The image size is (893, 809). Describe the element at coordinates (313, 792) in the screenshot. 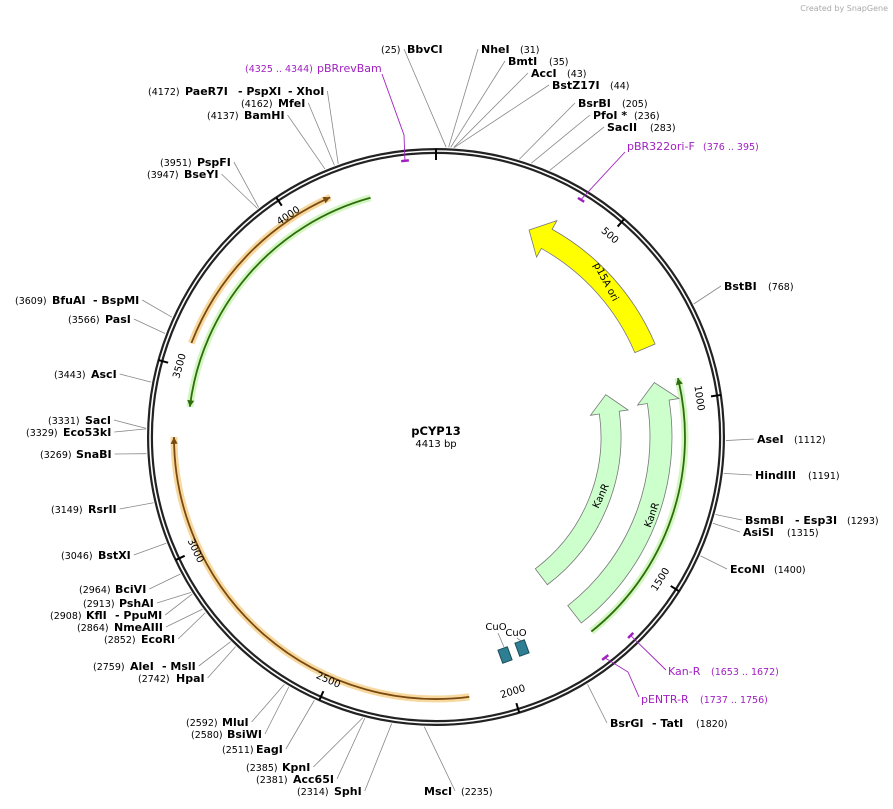

I see `enzyme-site: (2314)` at that location.